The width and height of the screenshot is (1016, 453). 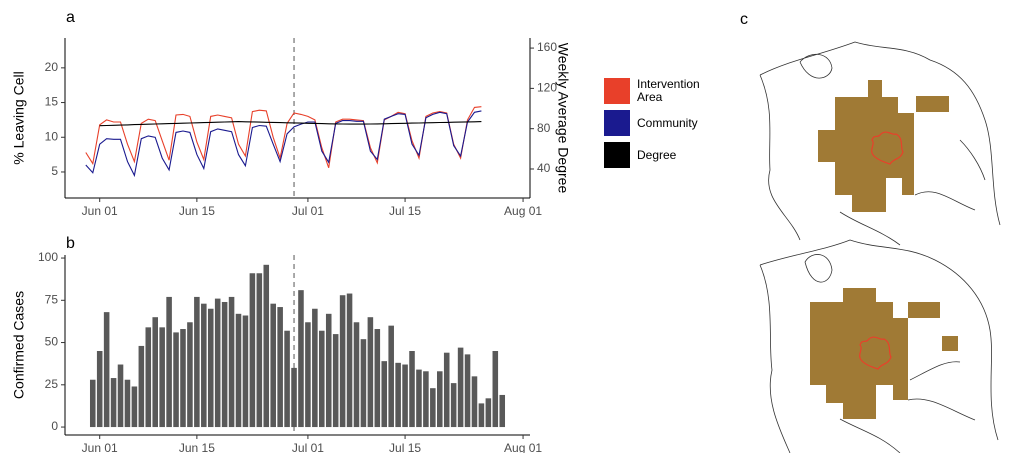 I want to click on legend-entry: Intervention Area, so click(x=668, y=90).